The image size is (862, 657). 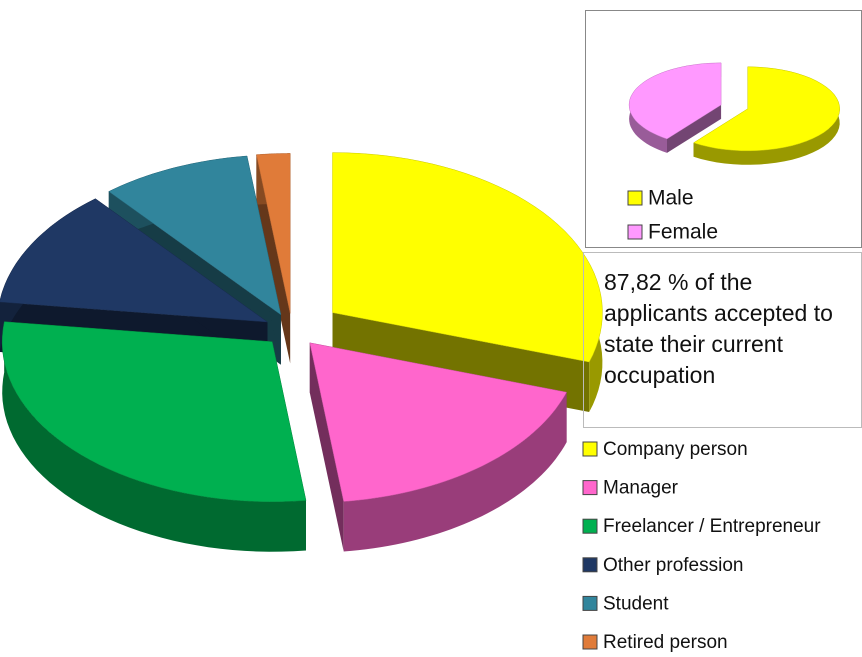 What do you see at coordinates (665, 642) in the screenshot?
I see `legend-label: Retired person` at bounding box center [665, 642].